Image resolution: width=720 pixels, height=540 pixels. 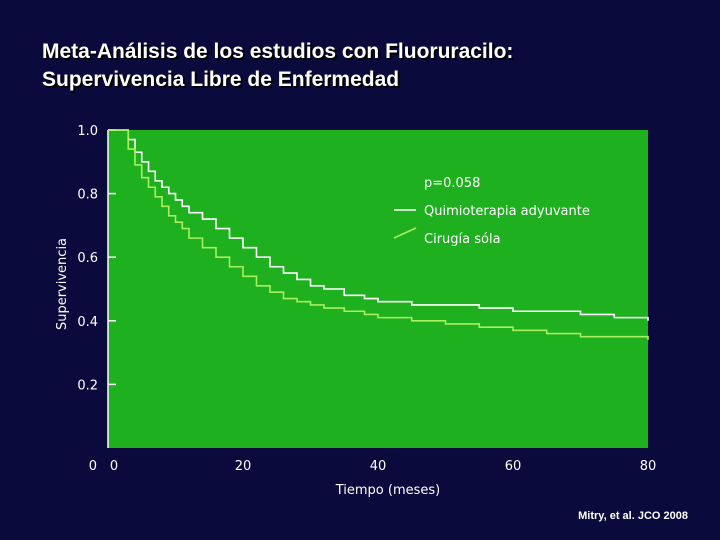 What do you see at coordinates (62, 284) in the screenshot?
I see `y-axis-title: Supervivencia` at bounding box center [62, 284].